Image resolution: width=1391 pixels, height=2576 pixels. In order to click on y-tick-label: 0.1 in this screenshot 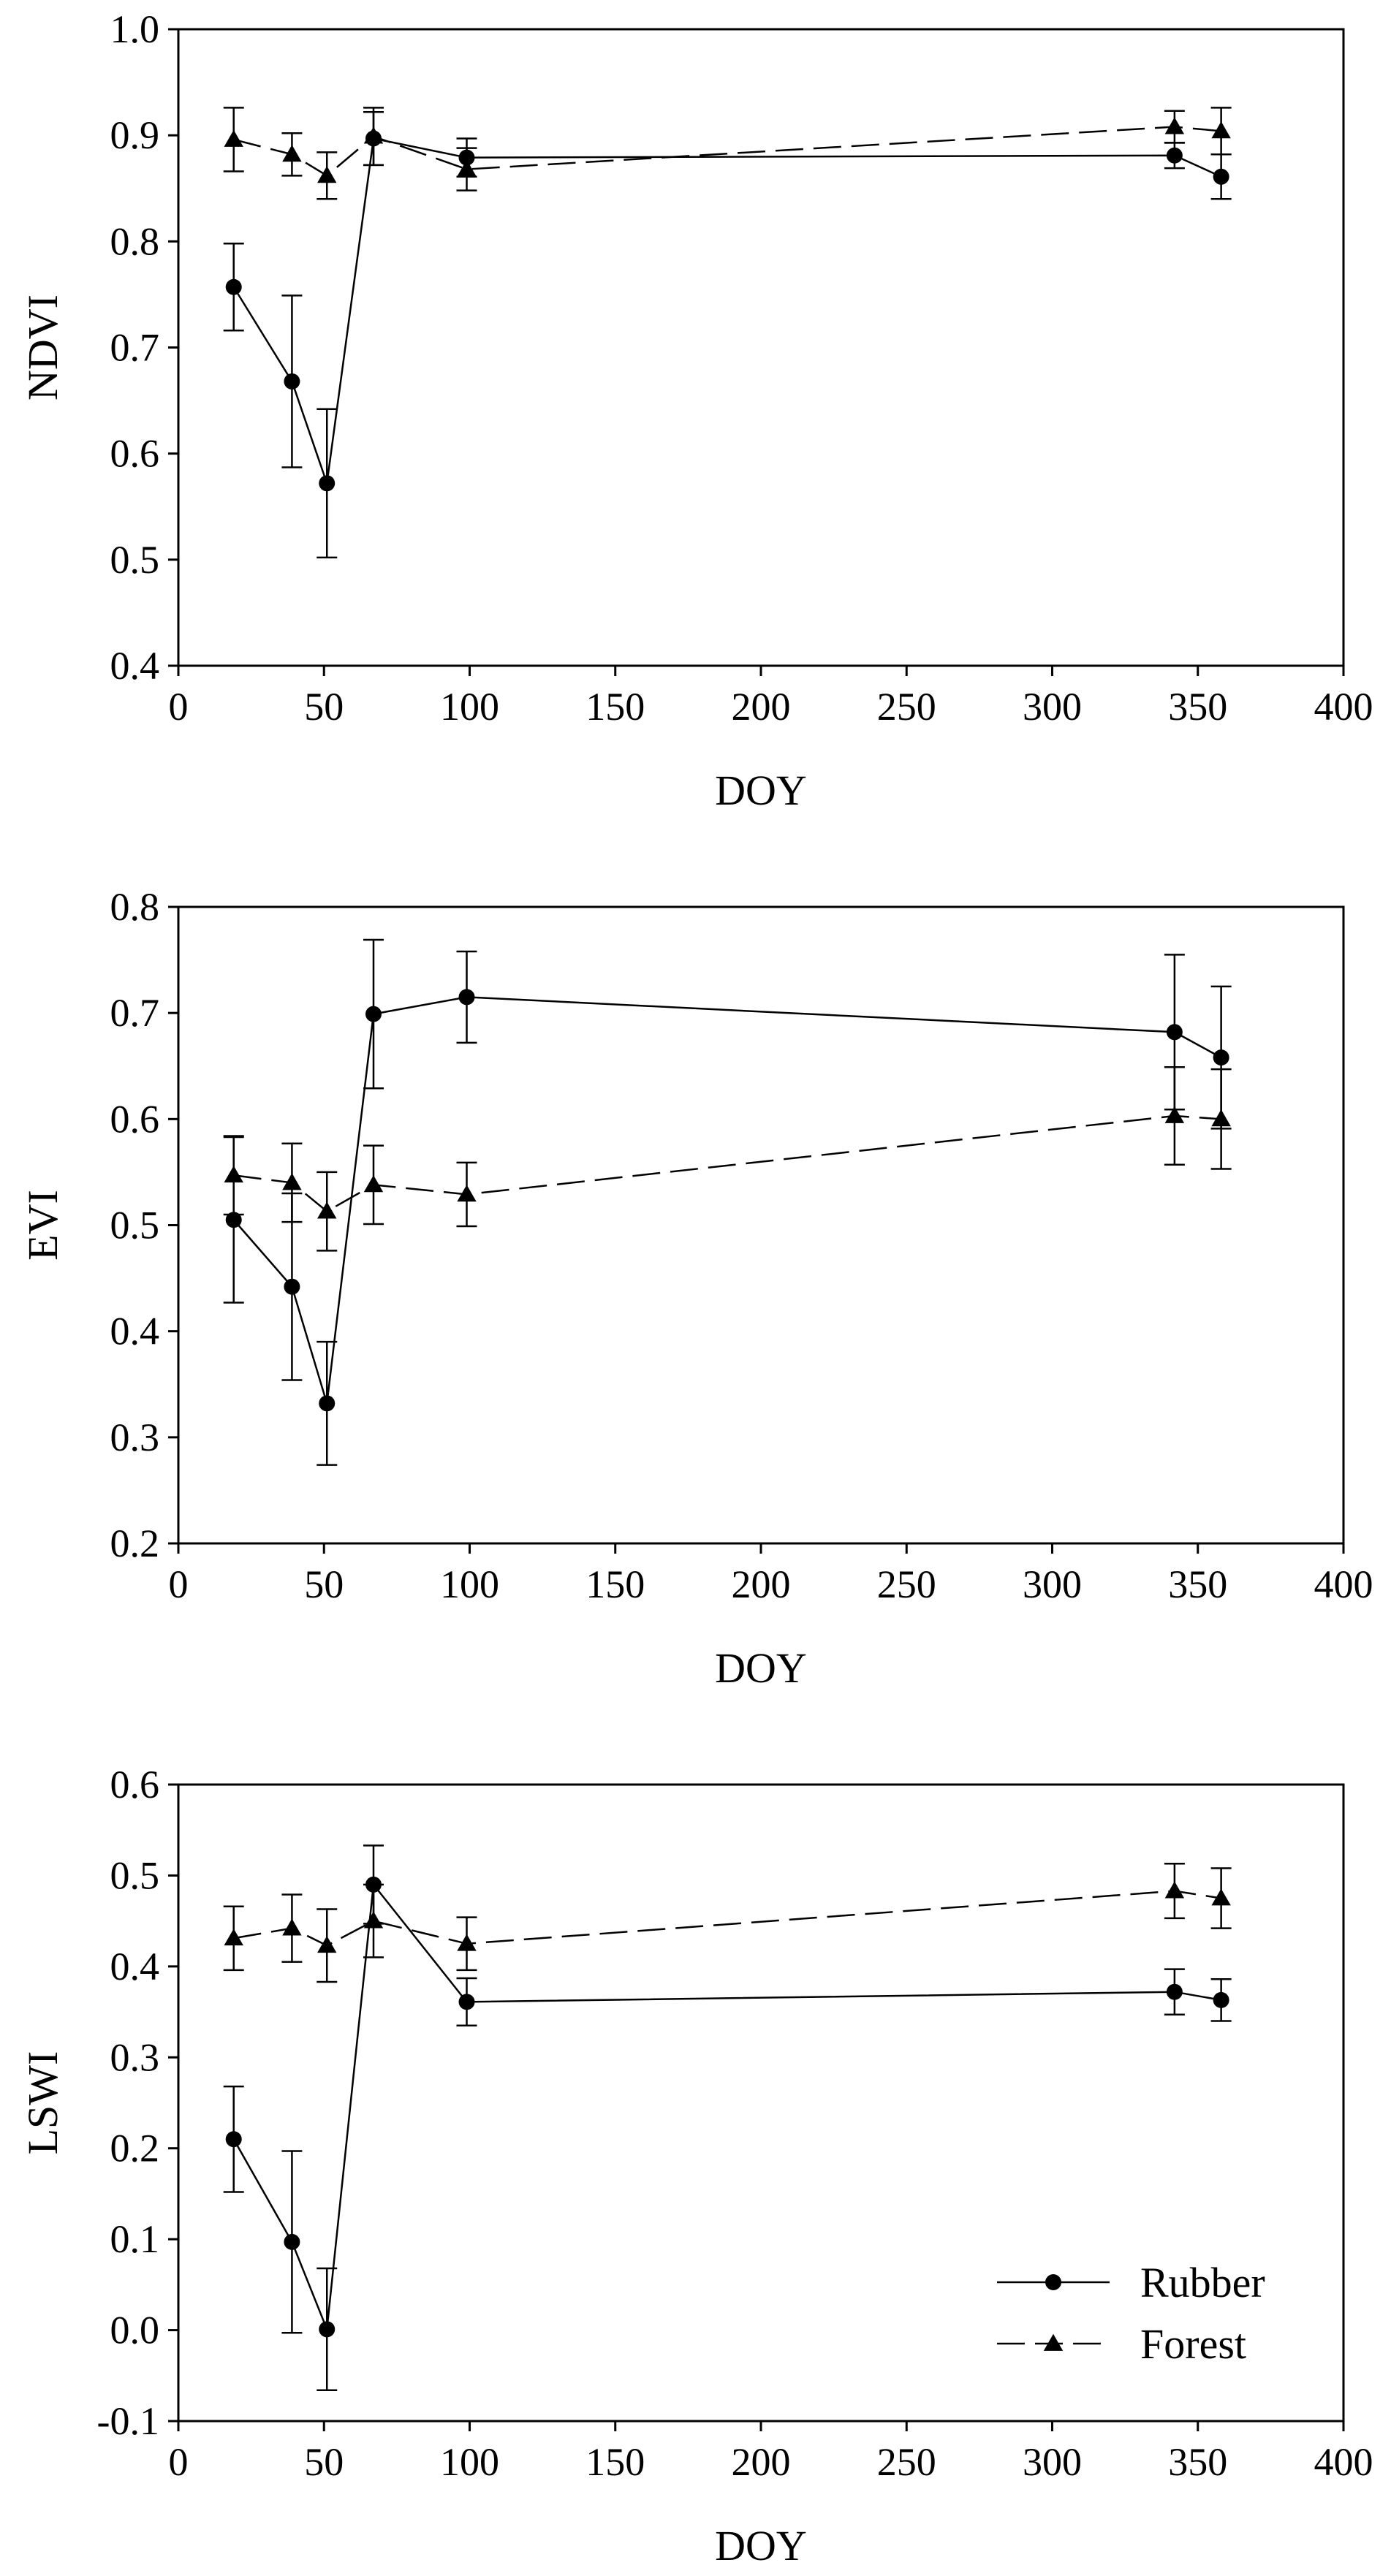, I will do `click(135, 2239)`.